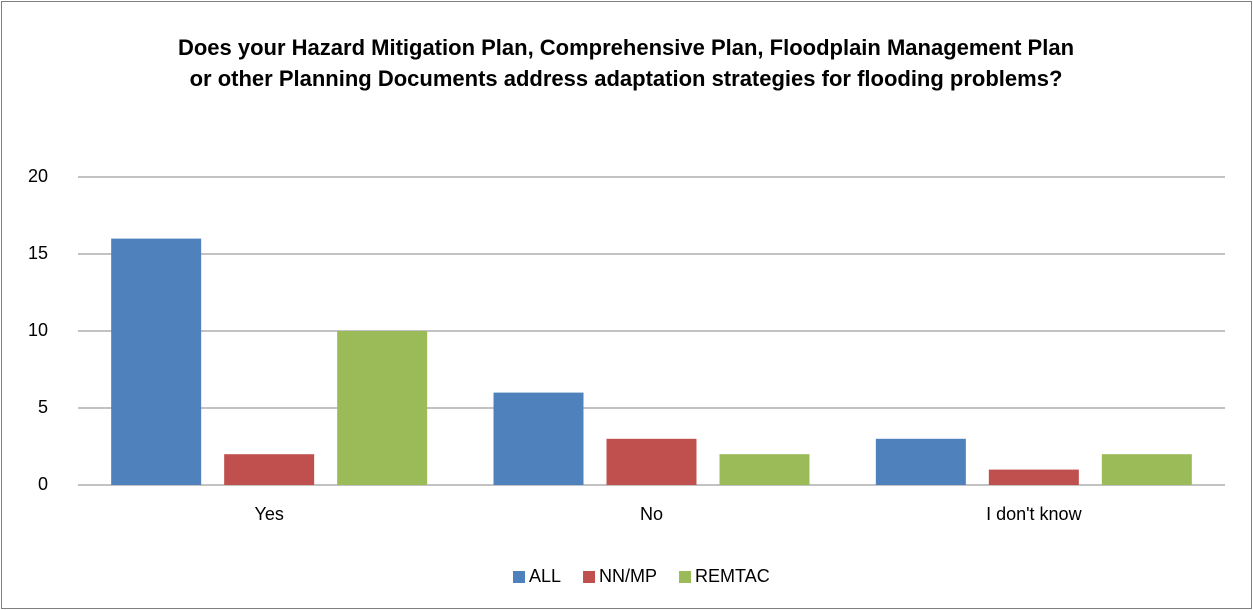 This screenshot has width=1253, height=610. I want to click on legend-label: REMTAC, so click(732, 576).